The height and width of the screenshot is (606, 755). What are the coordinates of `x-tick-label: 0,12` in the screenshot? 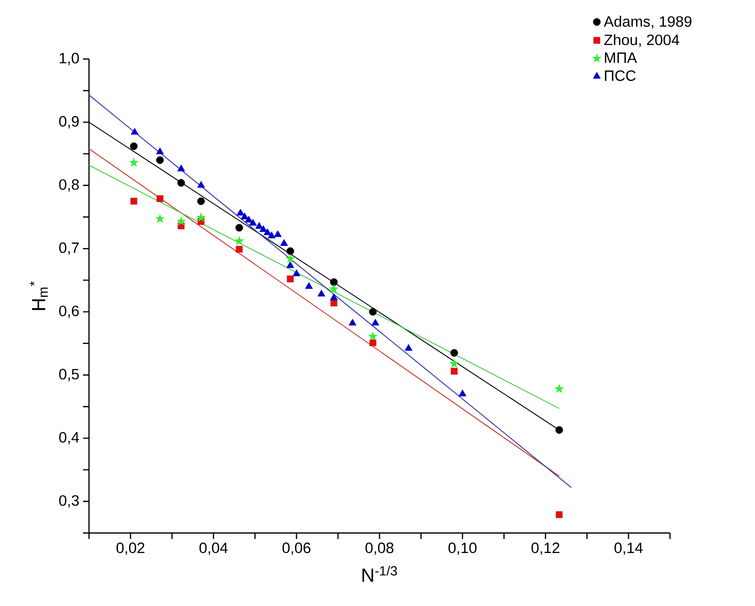 It's located at (545, 548).